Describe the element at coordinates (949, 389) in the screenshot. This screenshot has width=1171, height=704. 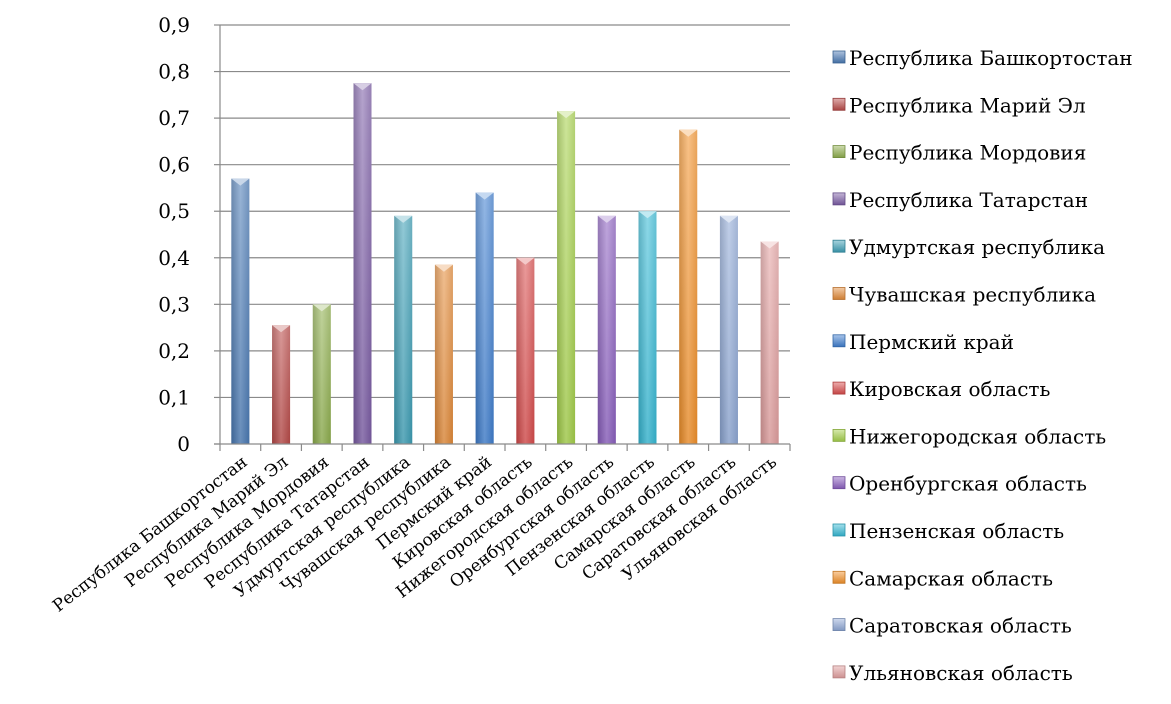
I see `legend-label: Кировская область` at that location.